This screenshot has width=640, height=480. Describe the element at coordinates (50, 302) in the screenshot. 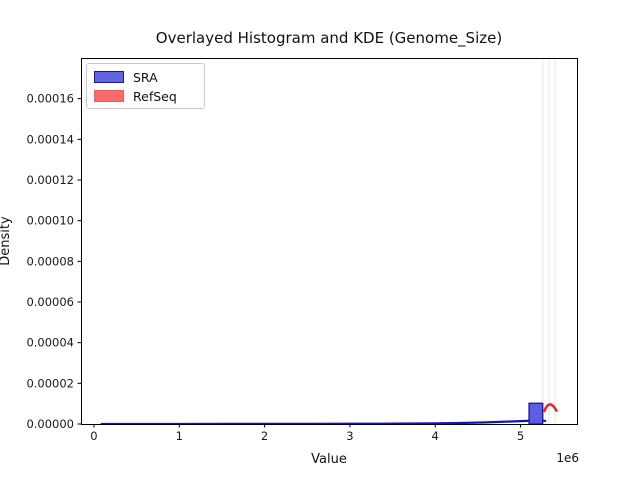

I see `y-tick-label: 0.00006` at that location.